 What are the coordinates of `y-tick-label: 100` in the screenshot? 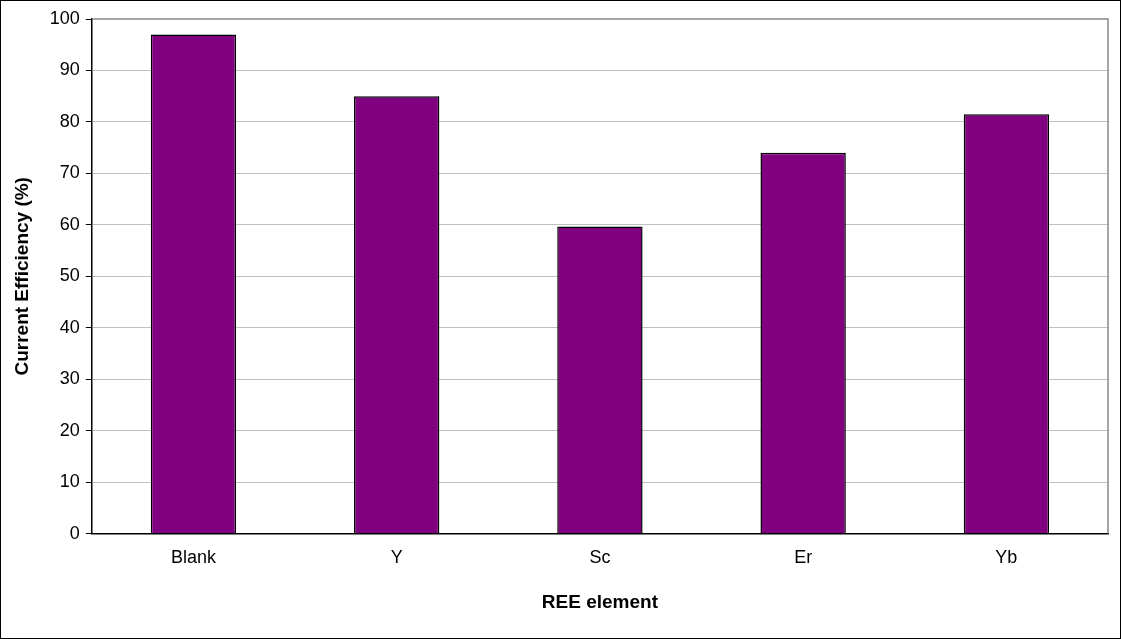 It's located at (64, 17).